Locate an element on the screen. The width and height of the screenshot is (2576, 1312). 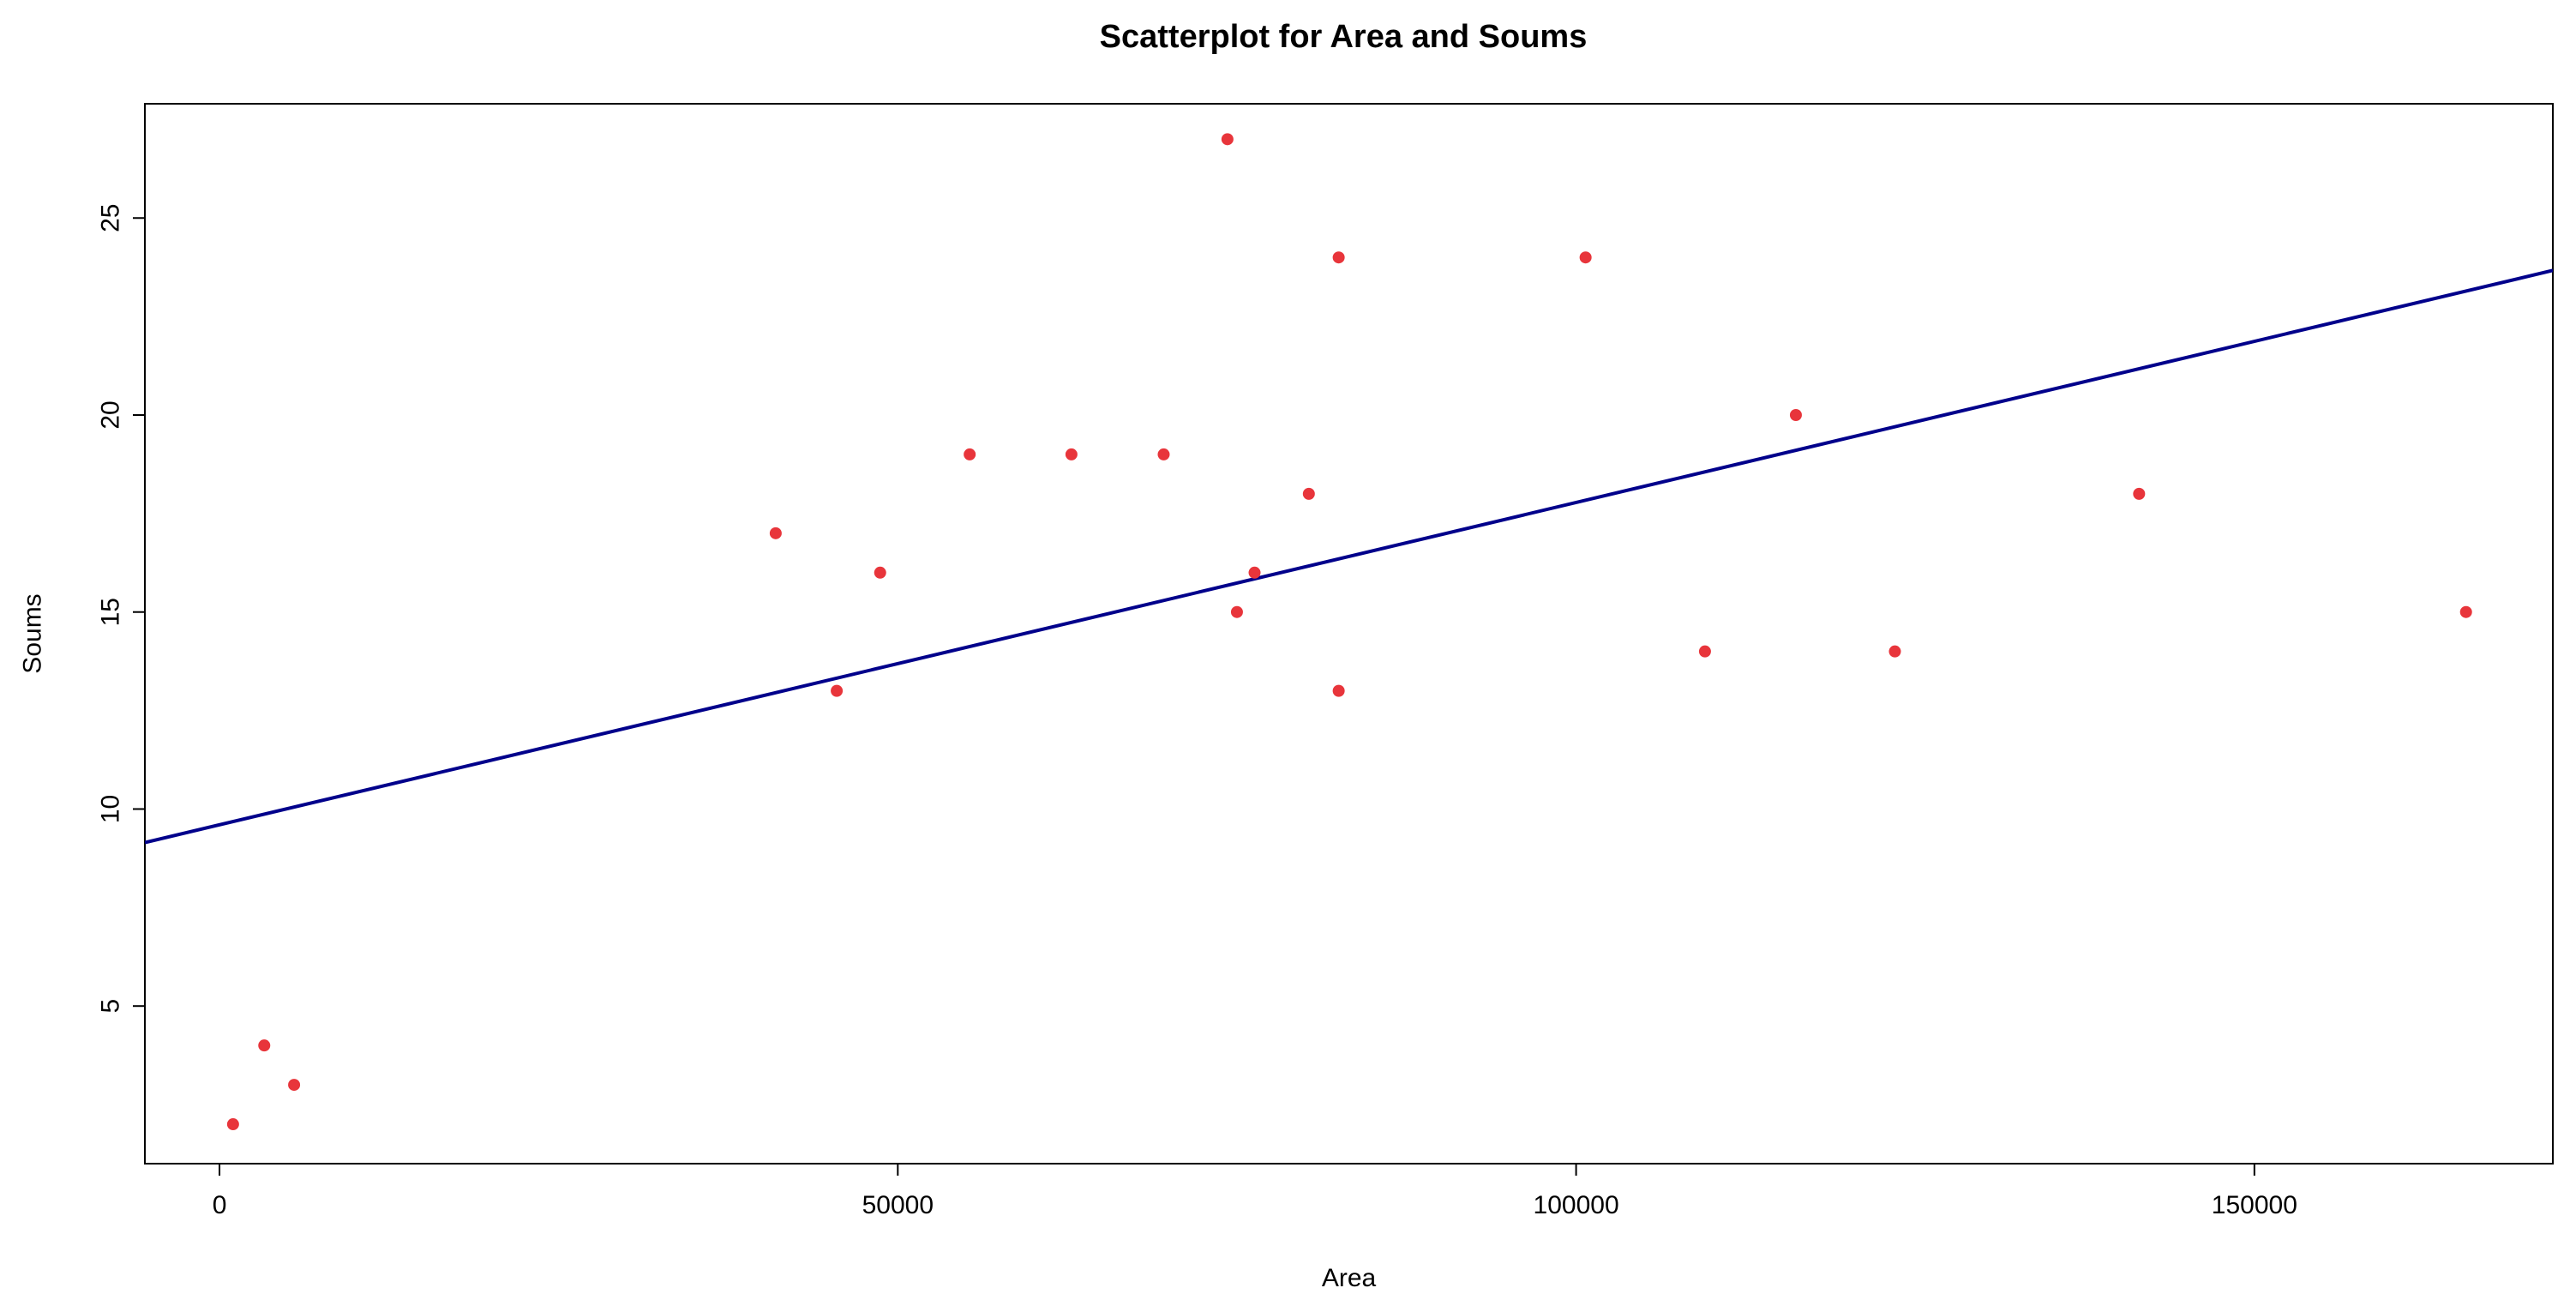
y-axis: 5 10 15 20 25 is located at coordinates (121, 609).